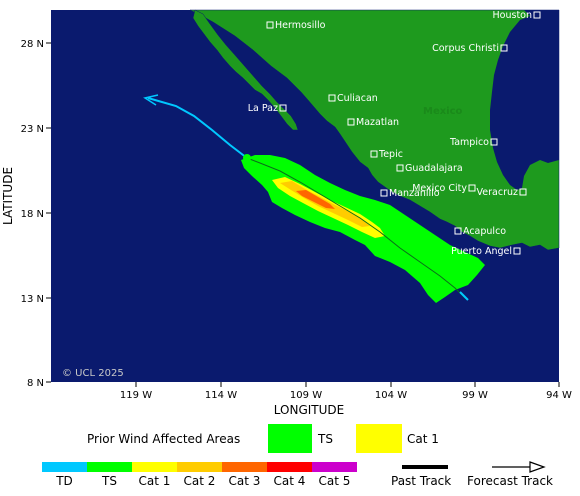 The width and height of the screenshot is (580, 496). What do you see at coordinates (221, 395) in the screenshot?
I see `x-tick-label: 114 W` at bounding box center [221, 395].